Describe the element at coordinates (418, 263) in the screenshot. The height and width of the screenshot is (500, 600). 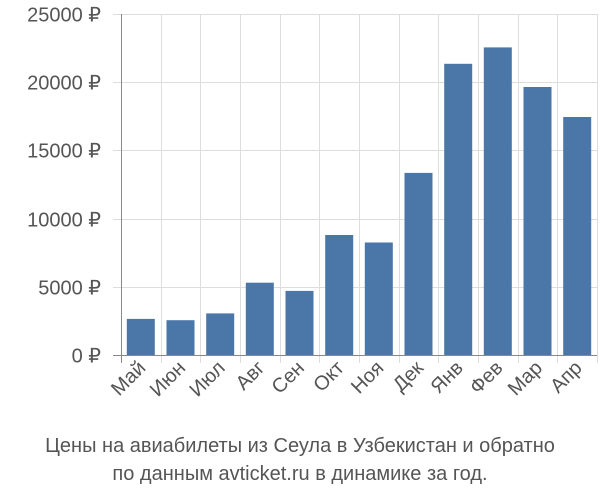
I see `bar-Дек` at that location.